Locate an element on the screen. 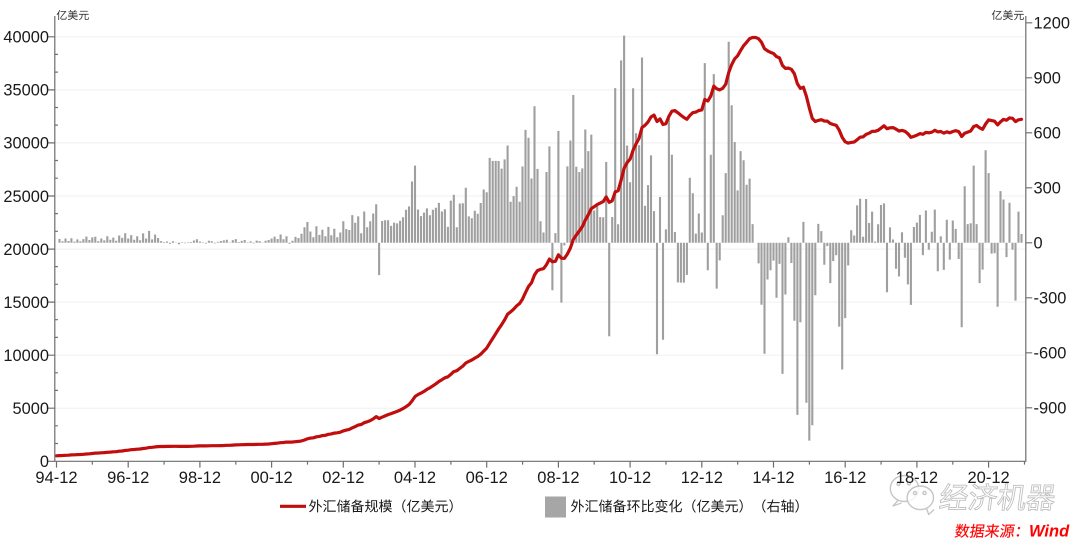  svg-text: -300 is located at coordinates (1050, 299).